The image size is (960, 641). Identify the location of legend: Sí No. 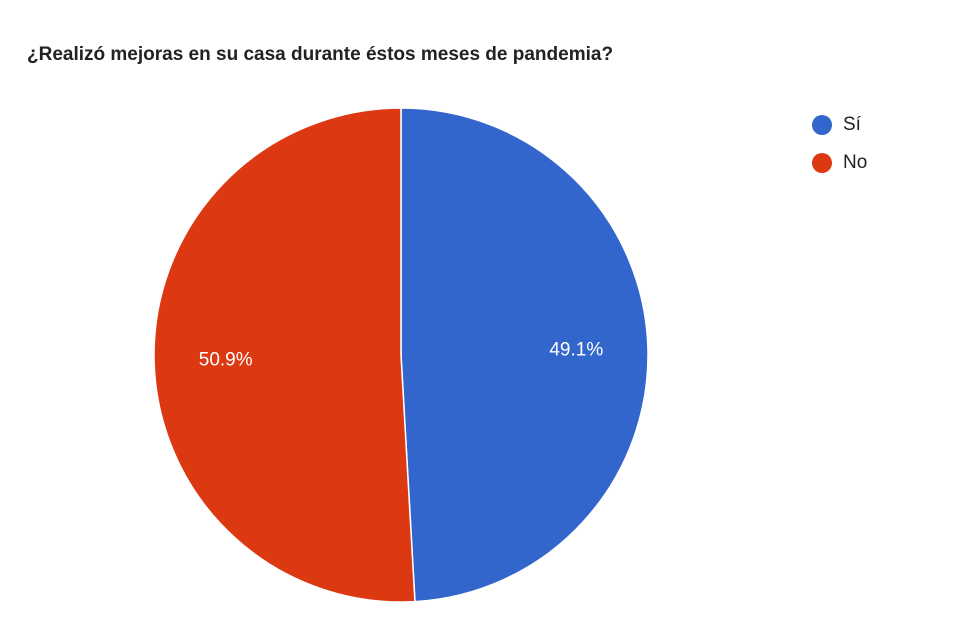
(839, 144).